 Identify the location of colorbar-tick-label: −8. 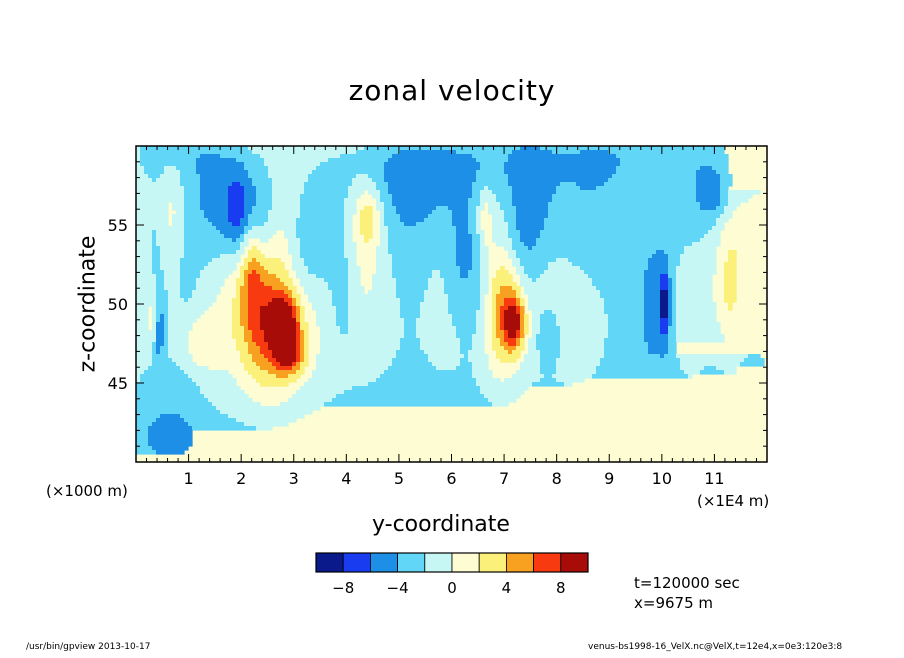
(343, 588).